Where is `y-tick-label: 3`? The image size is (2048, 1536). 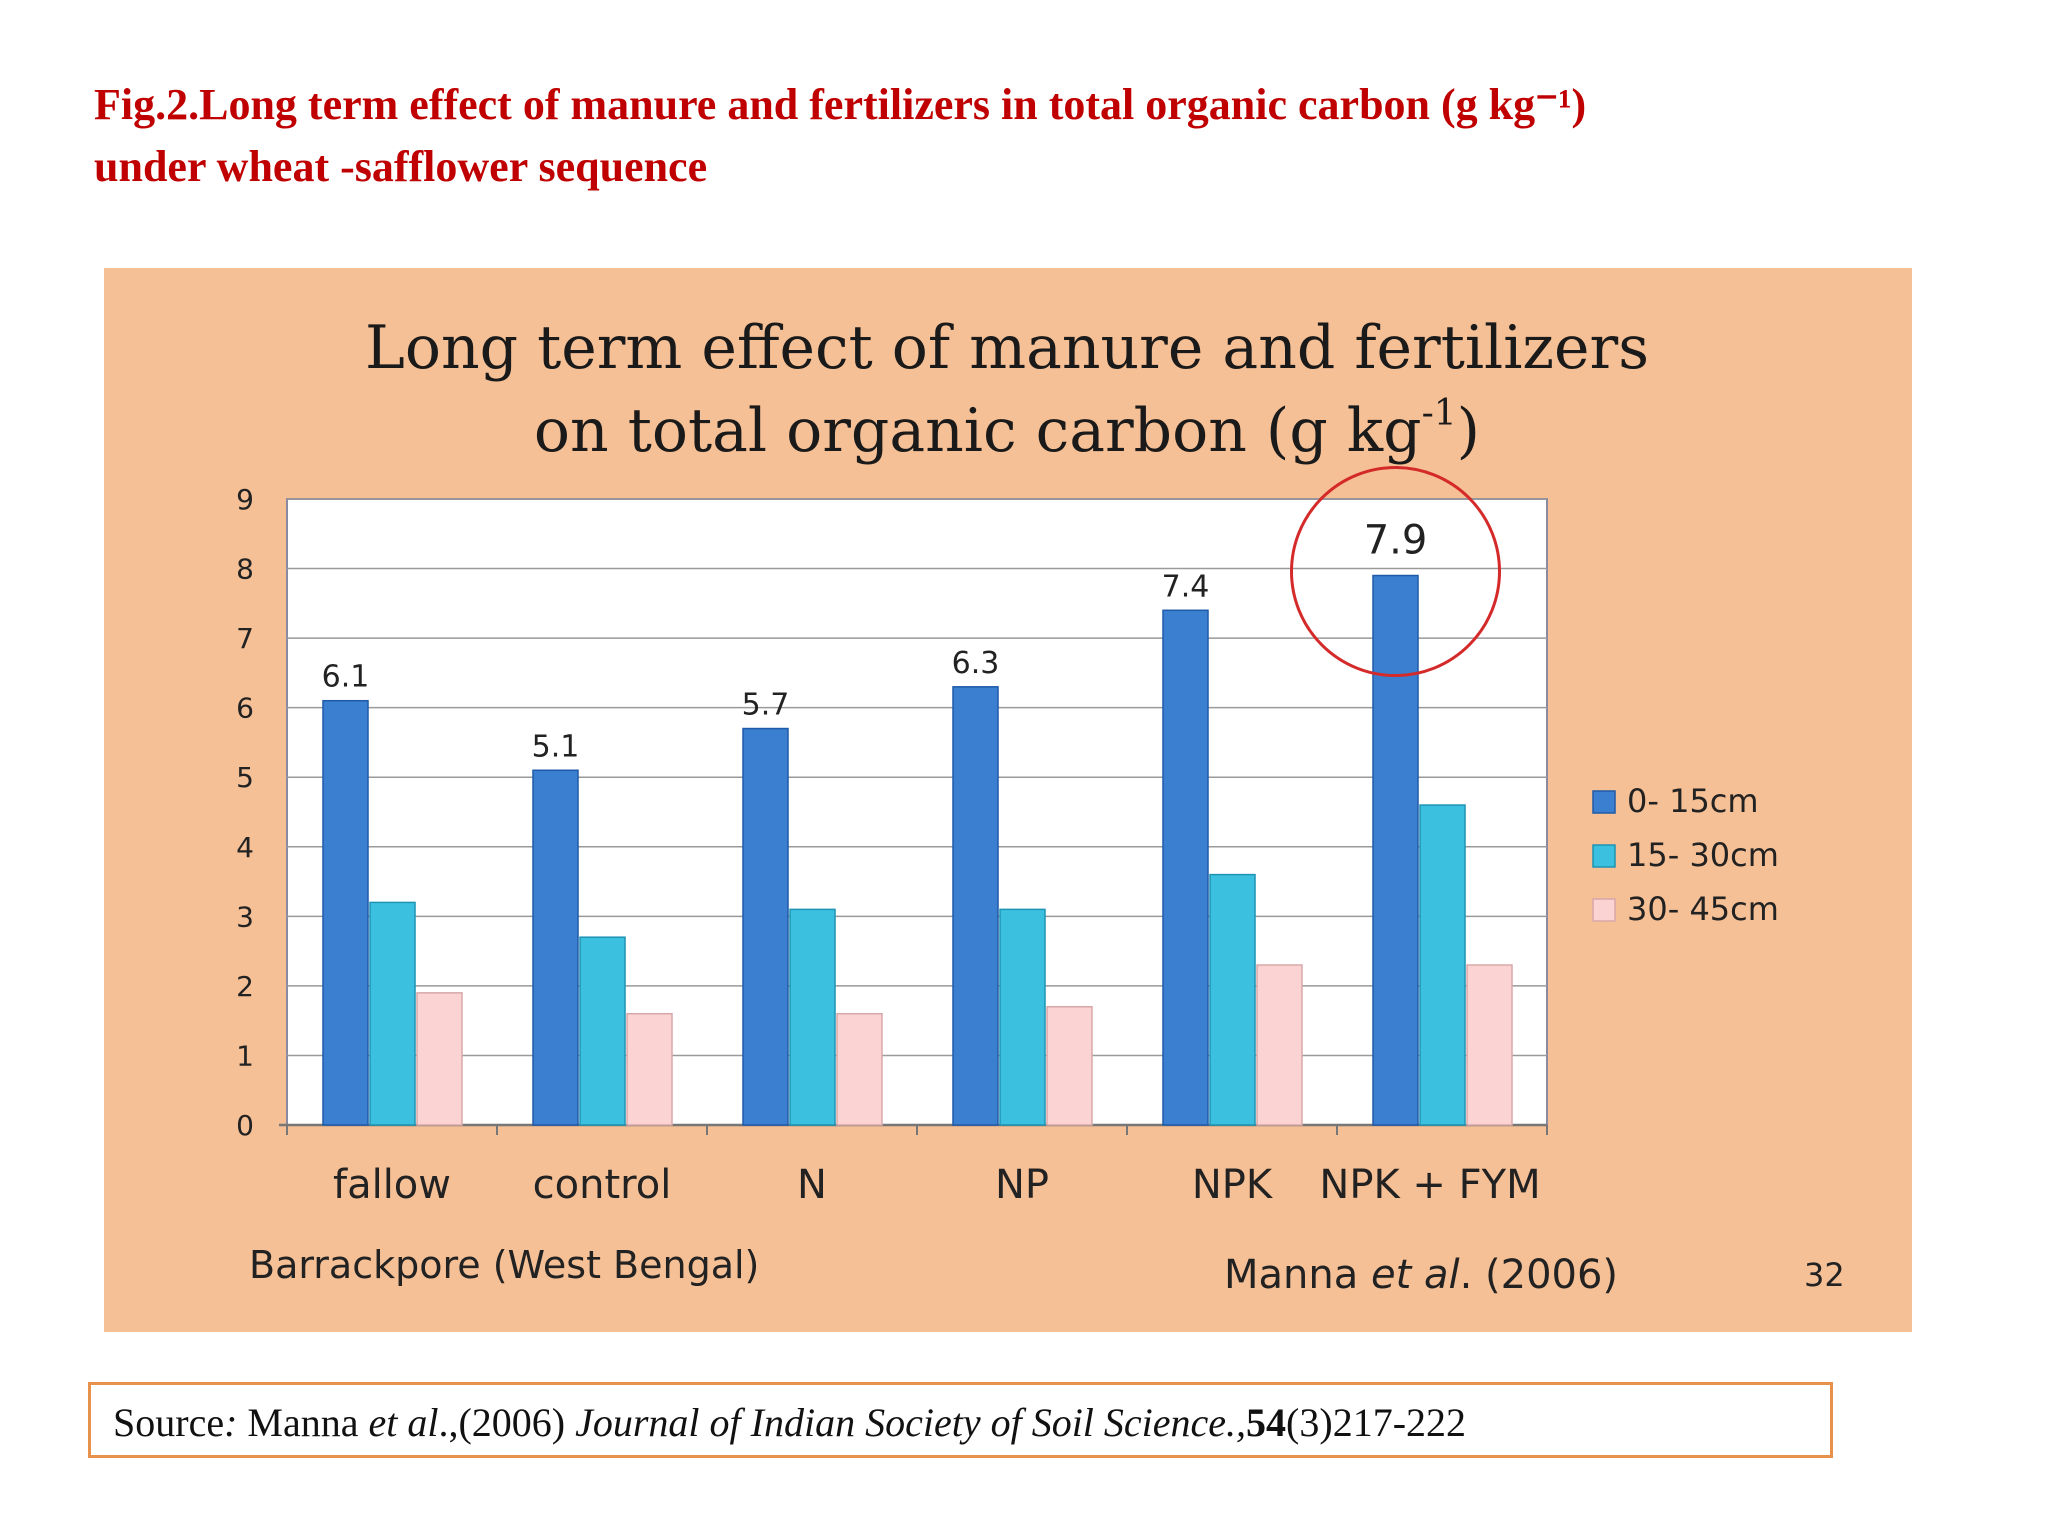 y-tick-label: 3 is located at coordinates (245, 916).